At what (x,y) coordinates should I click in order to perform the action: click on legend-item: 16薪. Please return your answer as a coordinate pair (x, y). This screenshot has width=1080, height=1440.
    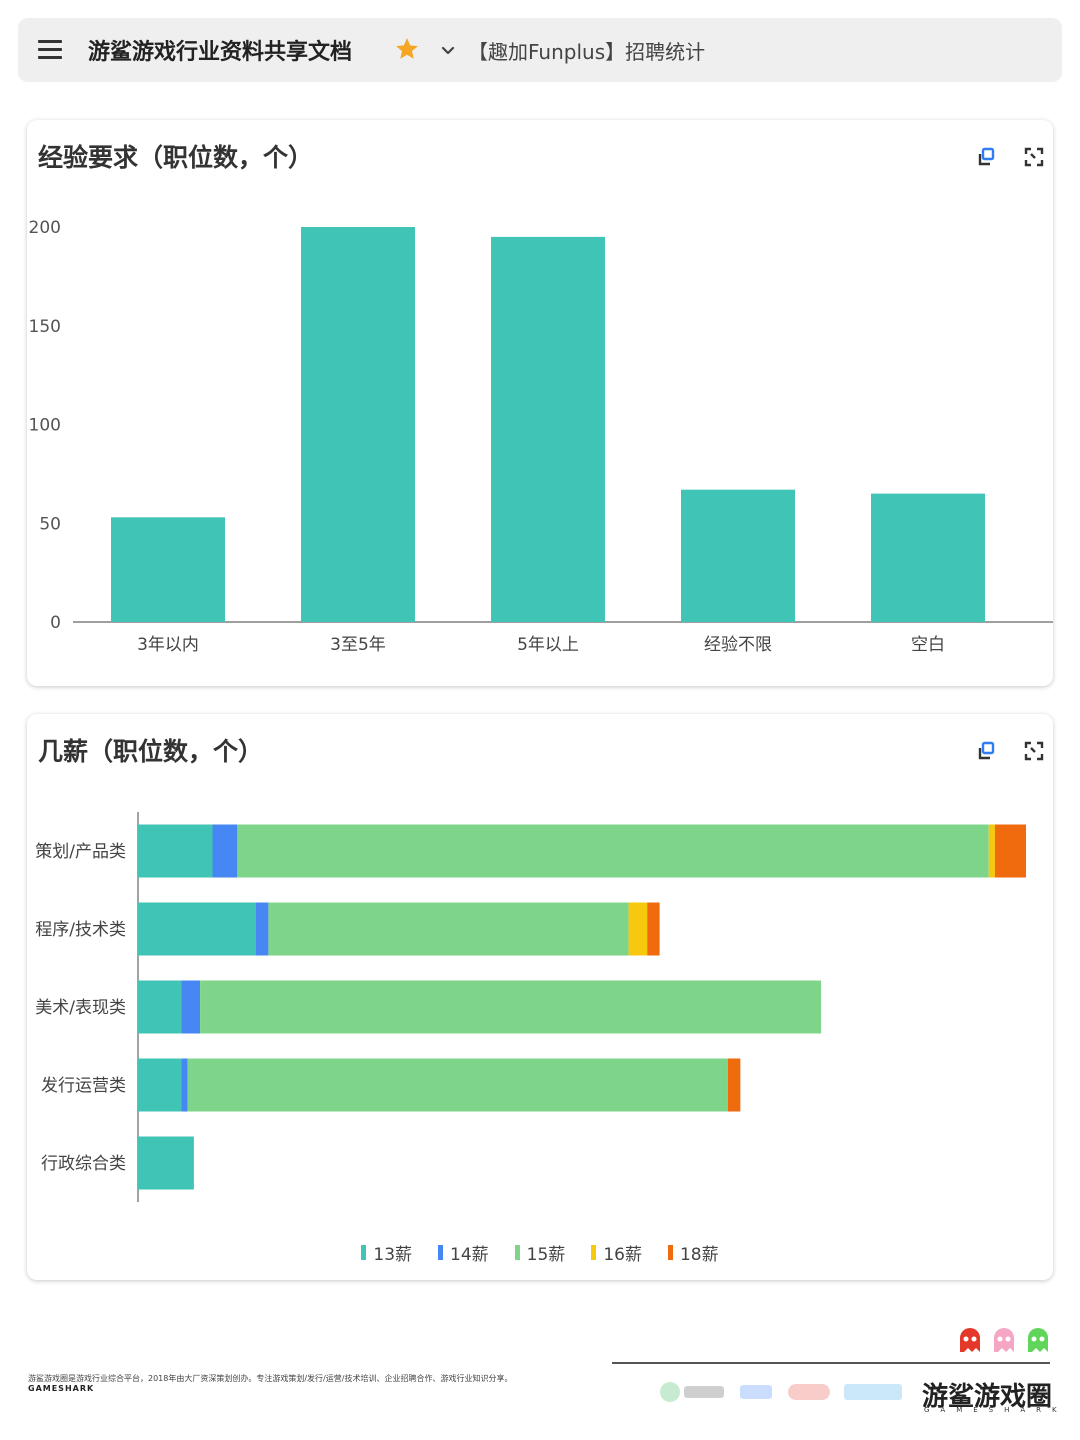
    Looking at the image, I should click on (616, 1252).